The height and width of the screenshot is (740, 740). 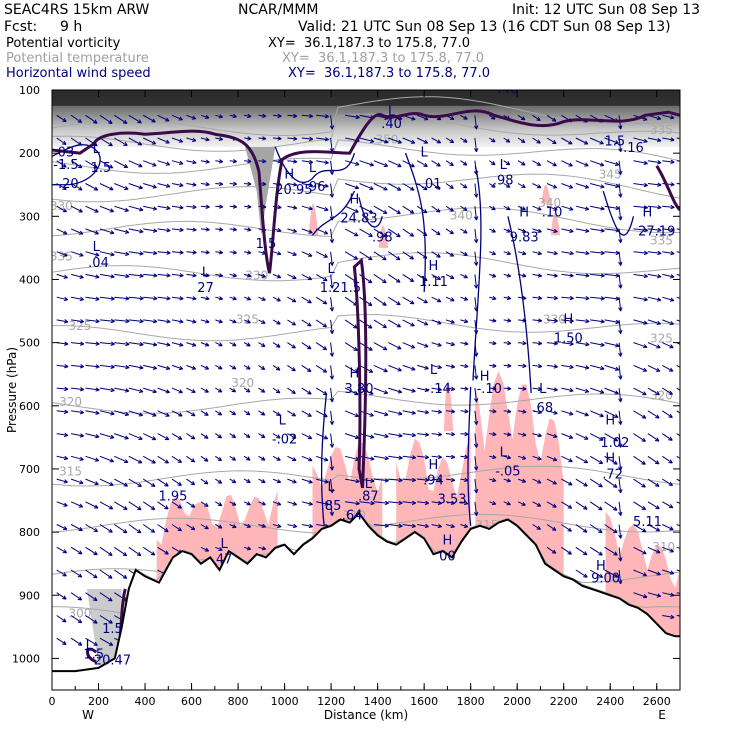 What do you see at coordinates (98, 263) in the screenshot?
I see `extremum-label: .04` at bounding box center [98, 263].